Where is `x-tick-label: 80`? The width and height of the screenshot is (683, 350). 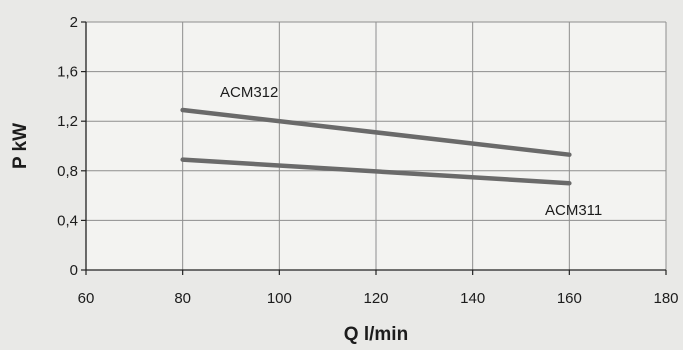 x-tick-label: 80 is located at coordinates (182, 298).